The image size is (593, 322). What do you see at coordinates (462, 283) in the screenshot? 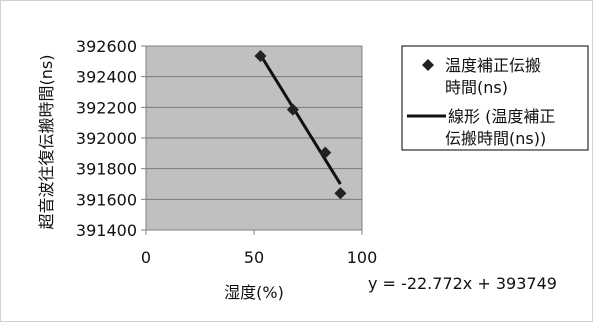
I see `trendline-equation: y = -22.772x + 393749` at bounding box center [462, 283].